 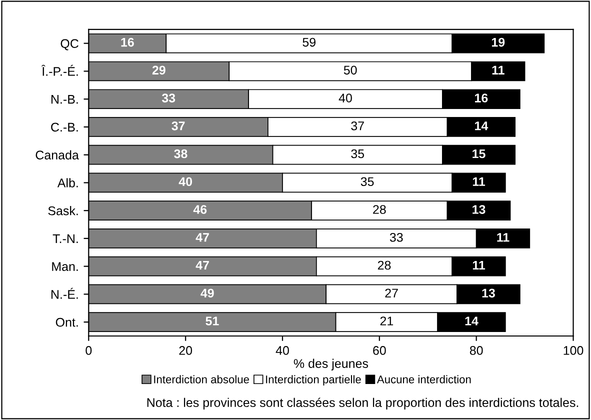 I want to click on x-tick-label: 100, so click(x=574, y=350).